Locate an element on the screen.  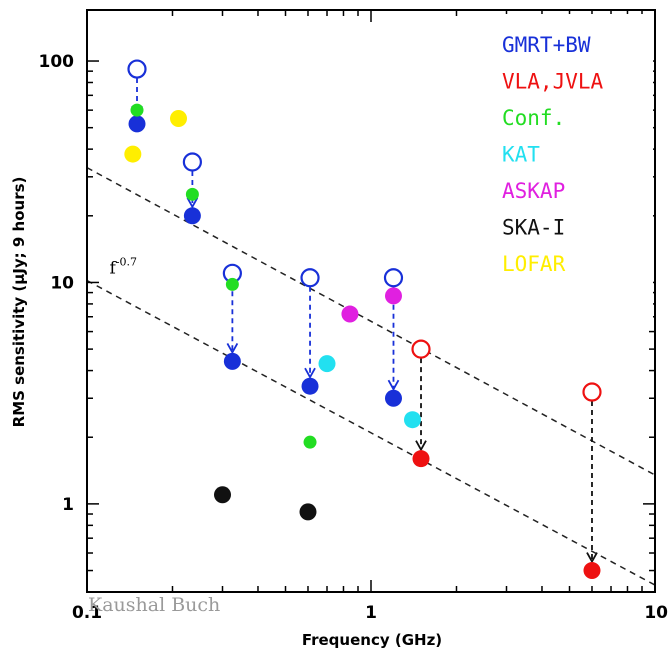
legend-entry: VLA,JVLA is located at coordinates (553, 82).